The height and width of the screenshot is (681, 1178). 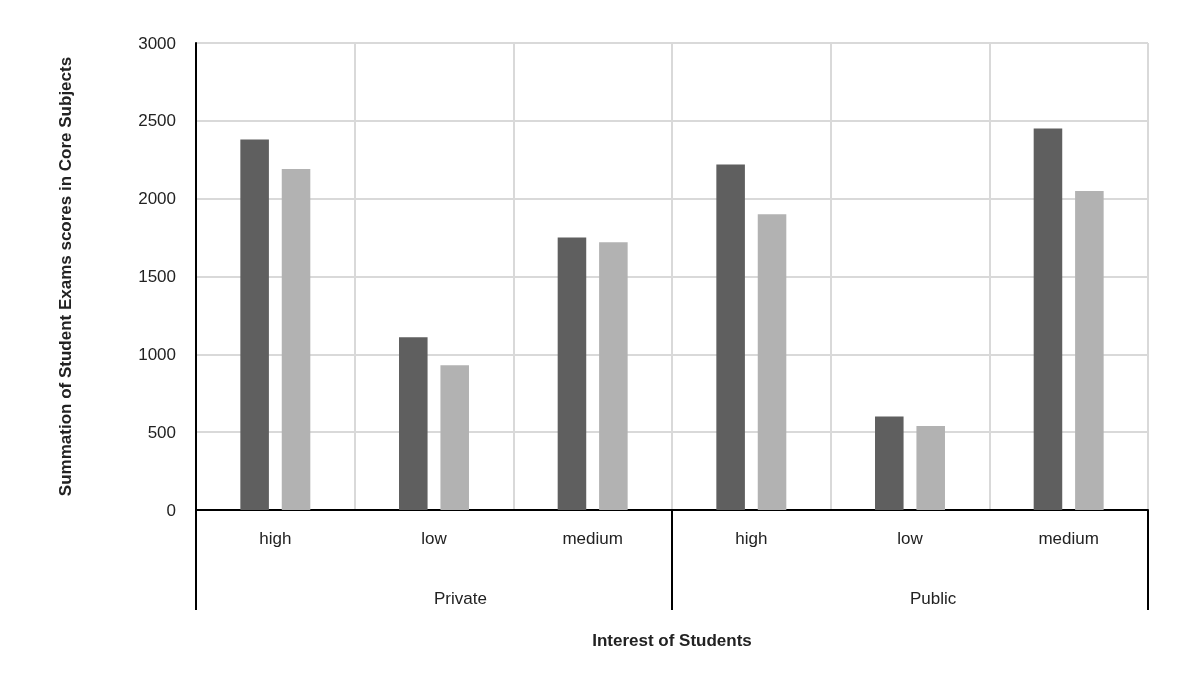 I want to click on y-tick-label: 500, so click(x=161, y=432).